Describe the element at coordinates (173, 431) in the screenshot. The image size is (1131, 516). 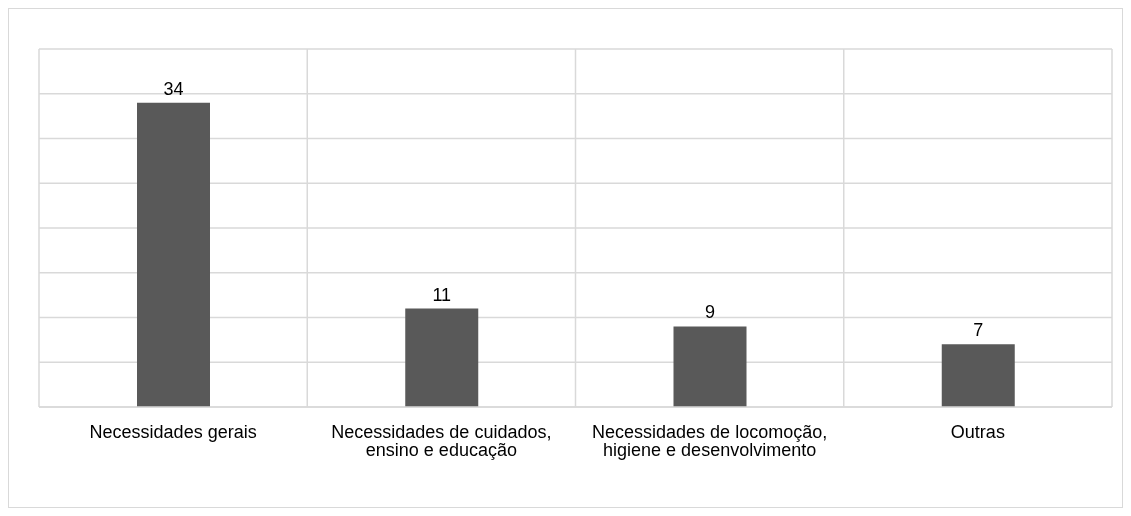
I see `x-tick-label: Necessidades gerais` at that location.